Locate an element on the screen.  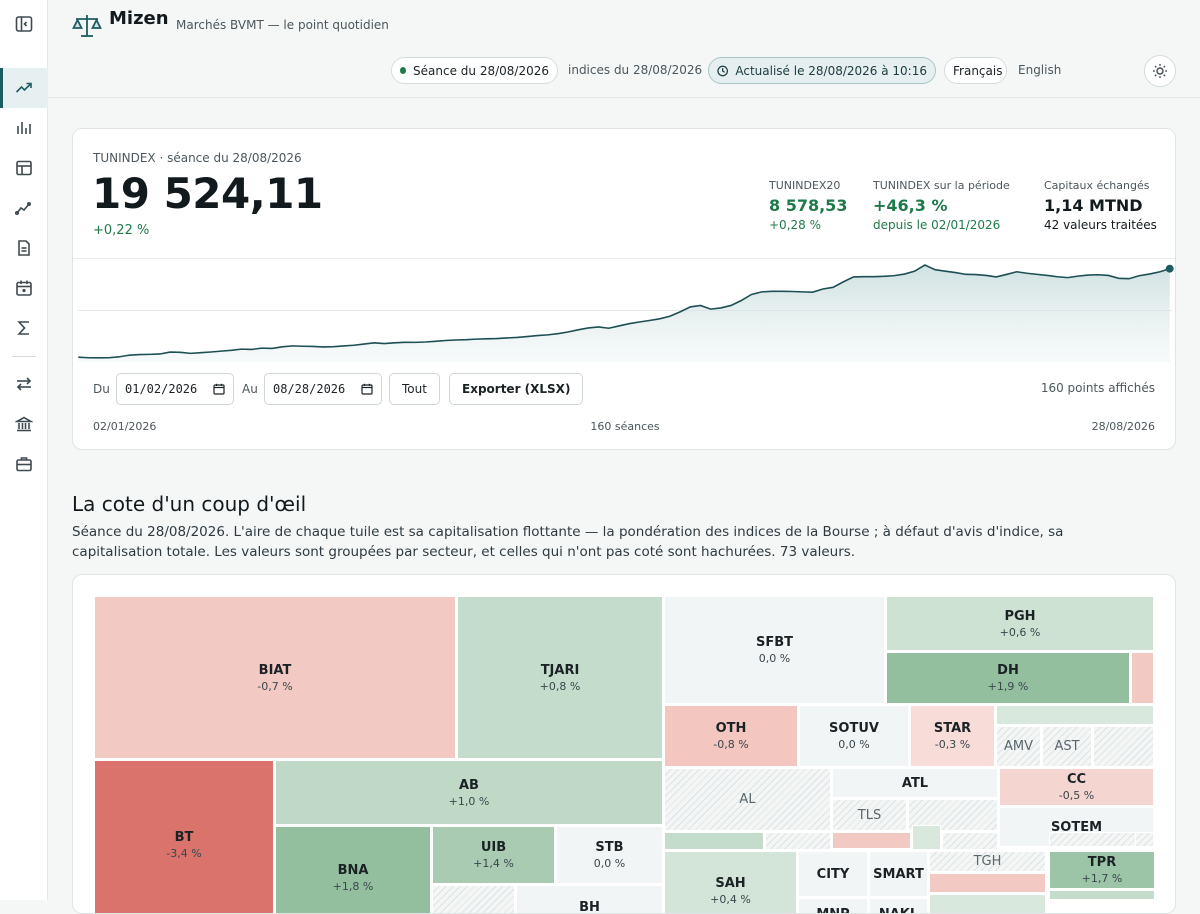
indices-date: indices du 28/08/2026 is located at coordinates (635, 70).